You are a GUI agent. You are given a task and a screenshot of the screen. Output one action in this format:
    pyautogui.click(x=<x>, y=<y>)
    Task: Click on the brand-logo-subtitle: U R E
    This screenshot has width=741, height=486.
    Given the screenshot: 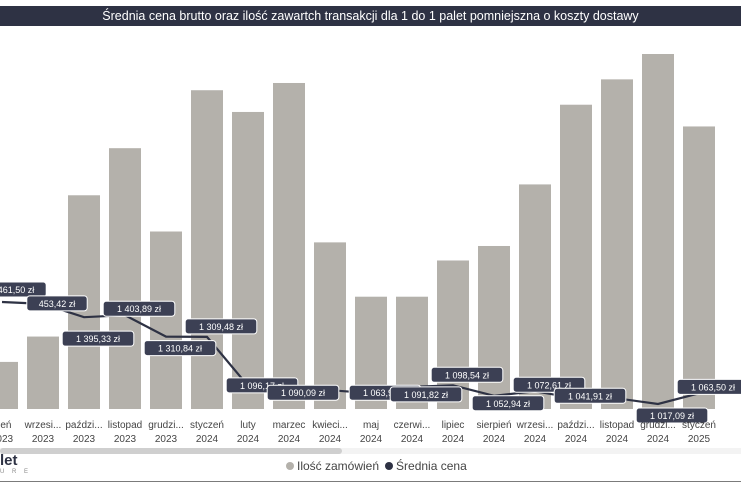 What is the action you would take?
    pyautogui.click(x=16, y=472)
    